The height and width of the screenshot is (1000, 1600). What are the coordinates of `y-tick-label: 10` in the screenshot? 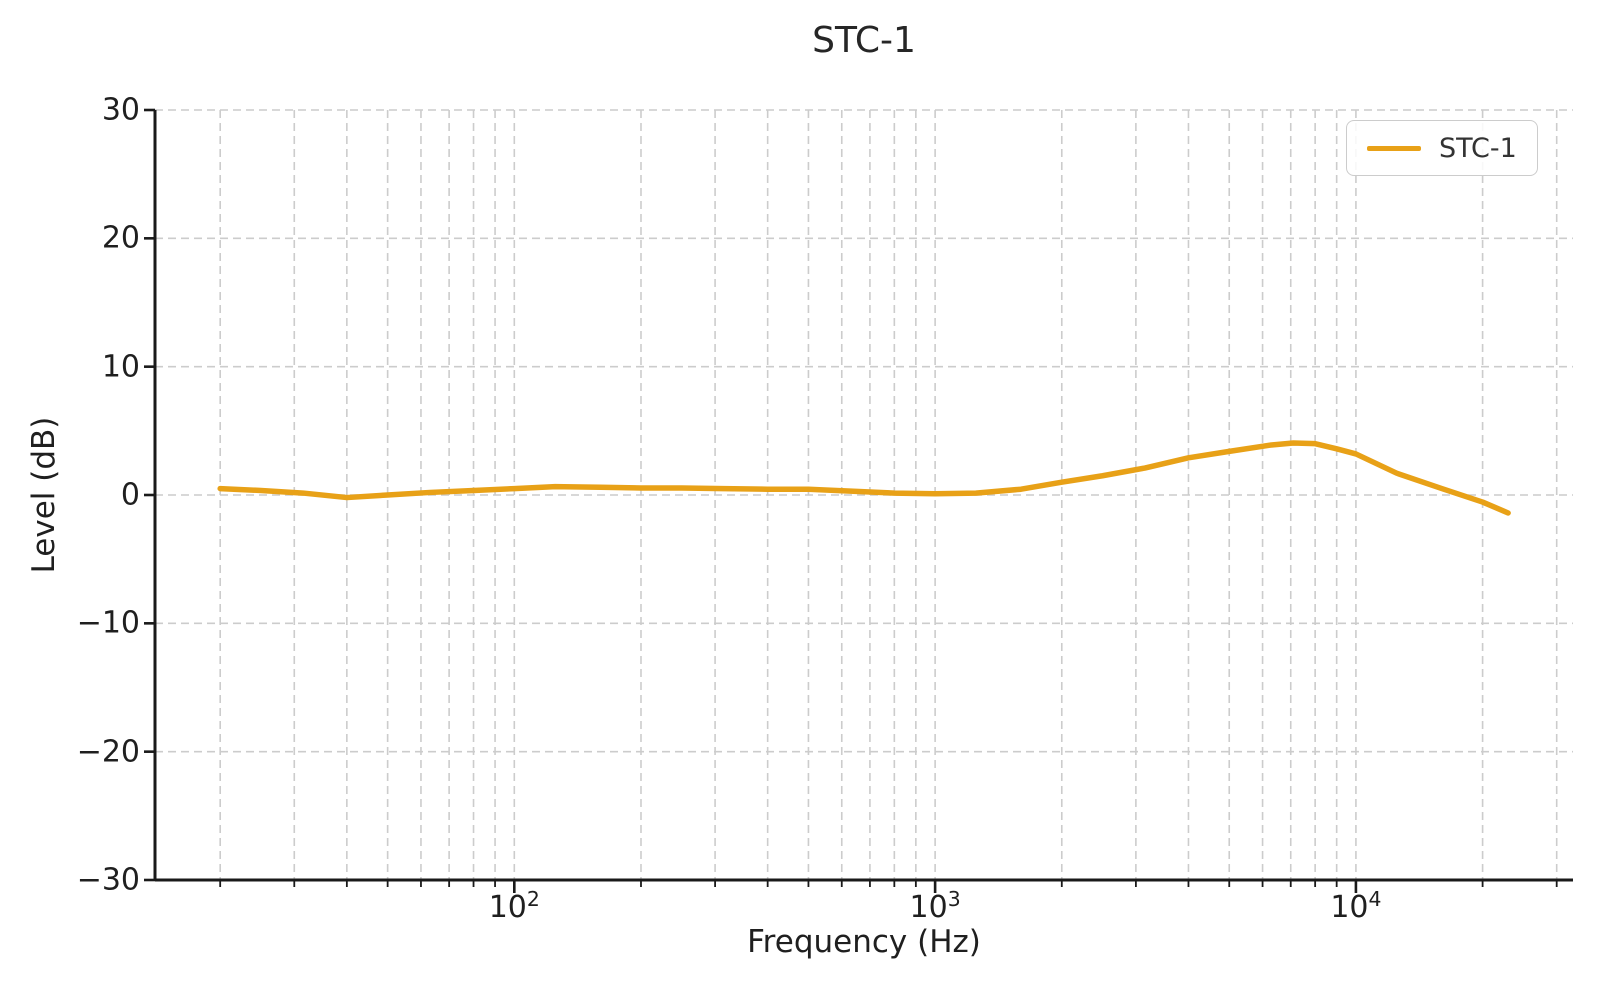 It's located at (120, 367).